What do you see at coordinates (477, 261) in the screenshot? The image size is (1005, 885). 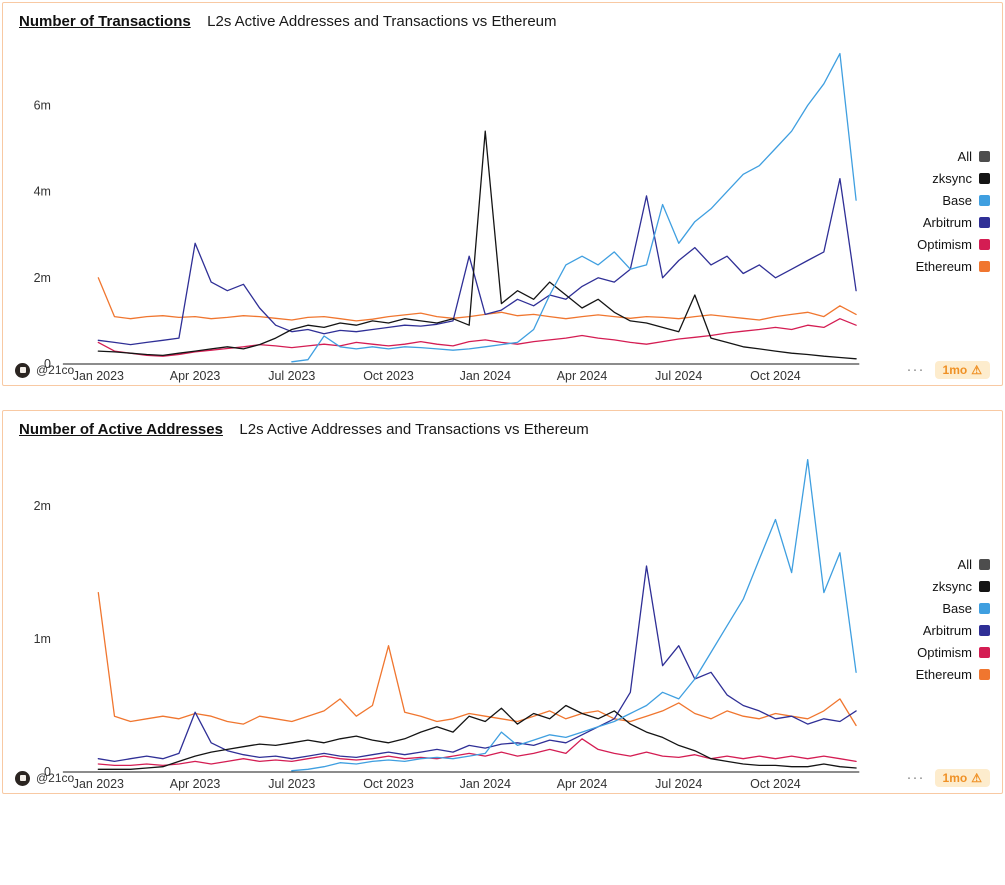 I see `series-line-arbitrum` at bounding box center [477, 261].